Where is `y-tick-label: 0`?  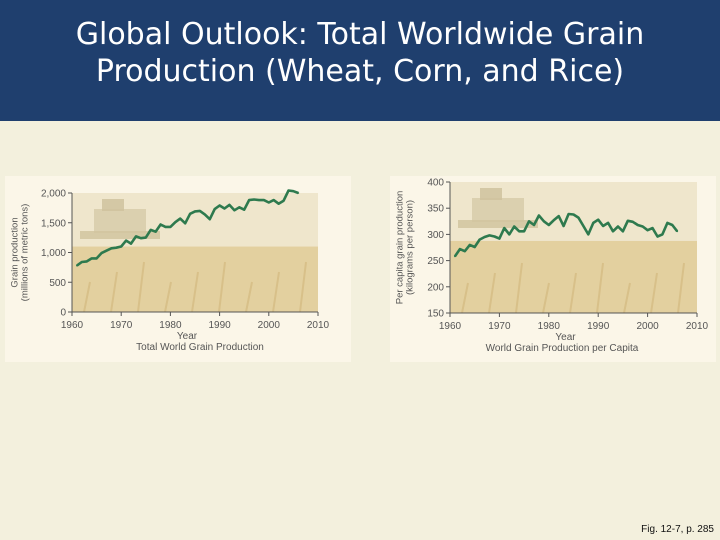 y-tick-label: 0 is located at coordinates (63, 313).